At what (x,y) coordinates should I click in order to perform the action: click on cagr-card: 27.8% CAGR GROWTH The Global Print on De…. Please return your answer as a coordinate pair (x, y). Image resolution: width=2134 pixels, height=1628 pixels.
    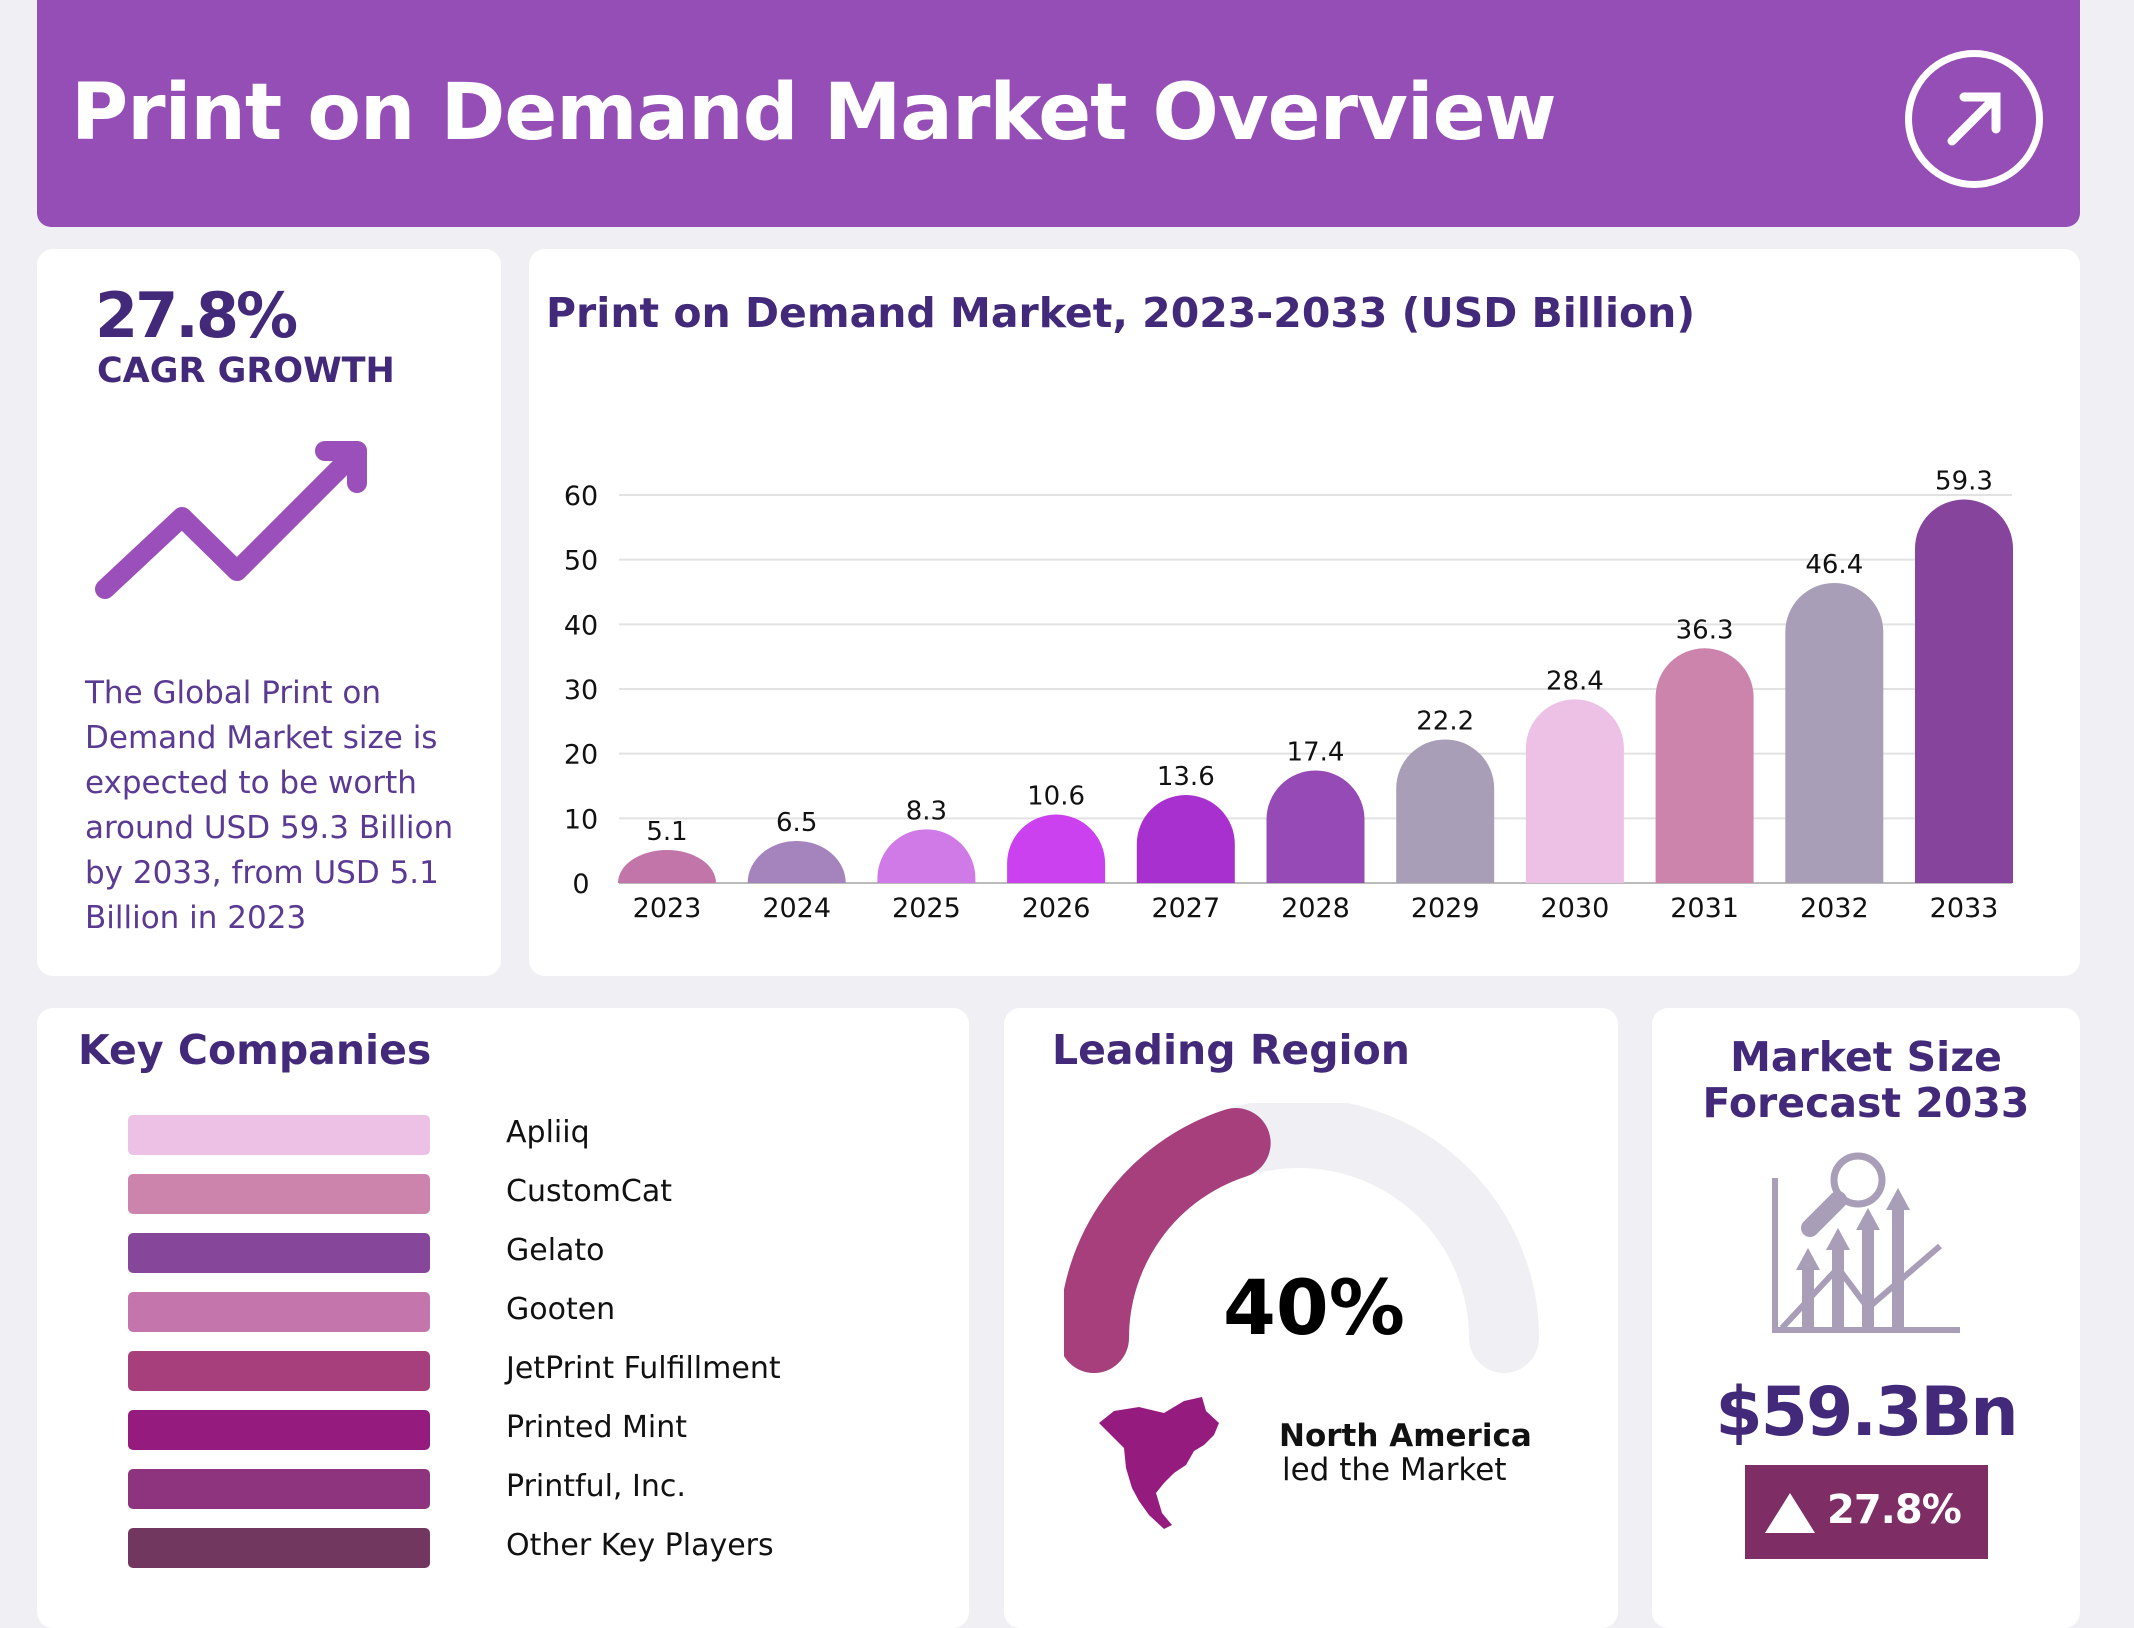
    Looking at the image, I should click on (269, 612).